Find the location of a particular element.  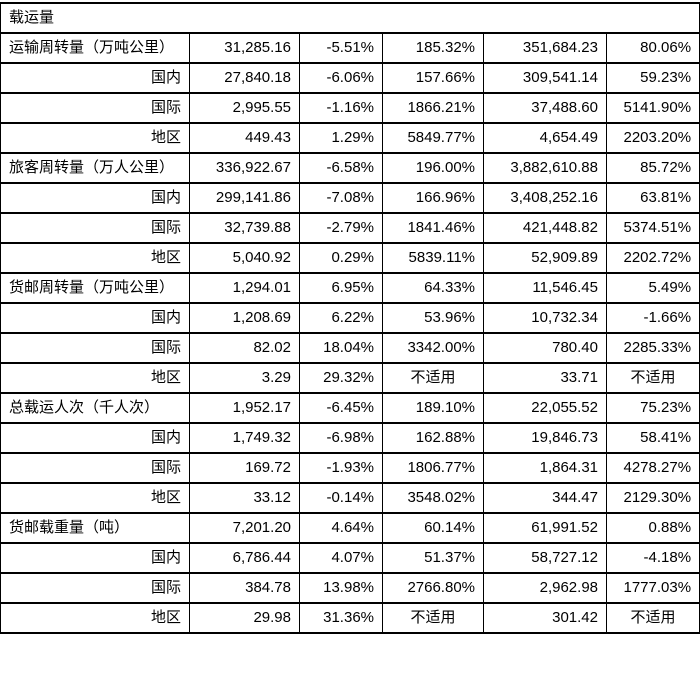

value-cell: 6,786.44 is located at coordinates (244, 558).